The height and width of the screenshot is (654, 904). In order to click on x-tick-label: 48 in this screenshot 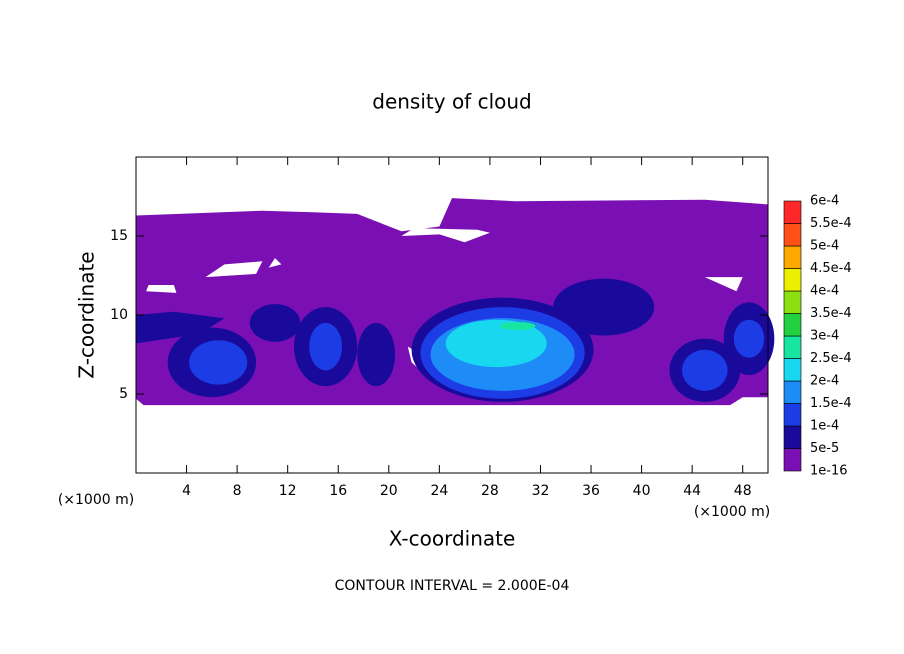, I will do `click(743, 491)`.